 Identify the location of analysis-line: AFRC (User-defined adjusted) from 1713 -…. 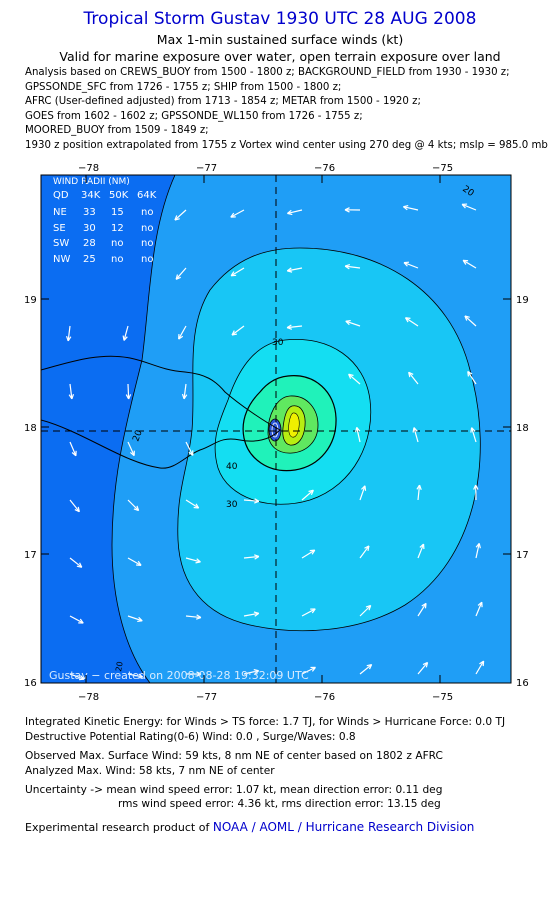
(223, 101).